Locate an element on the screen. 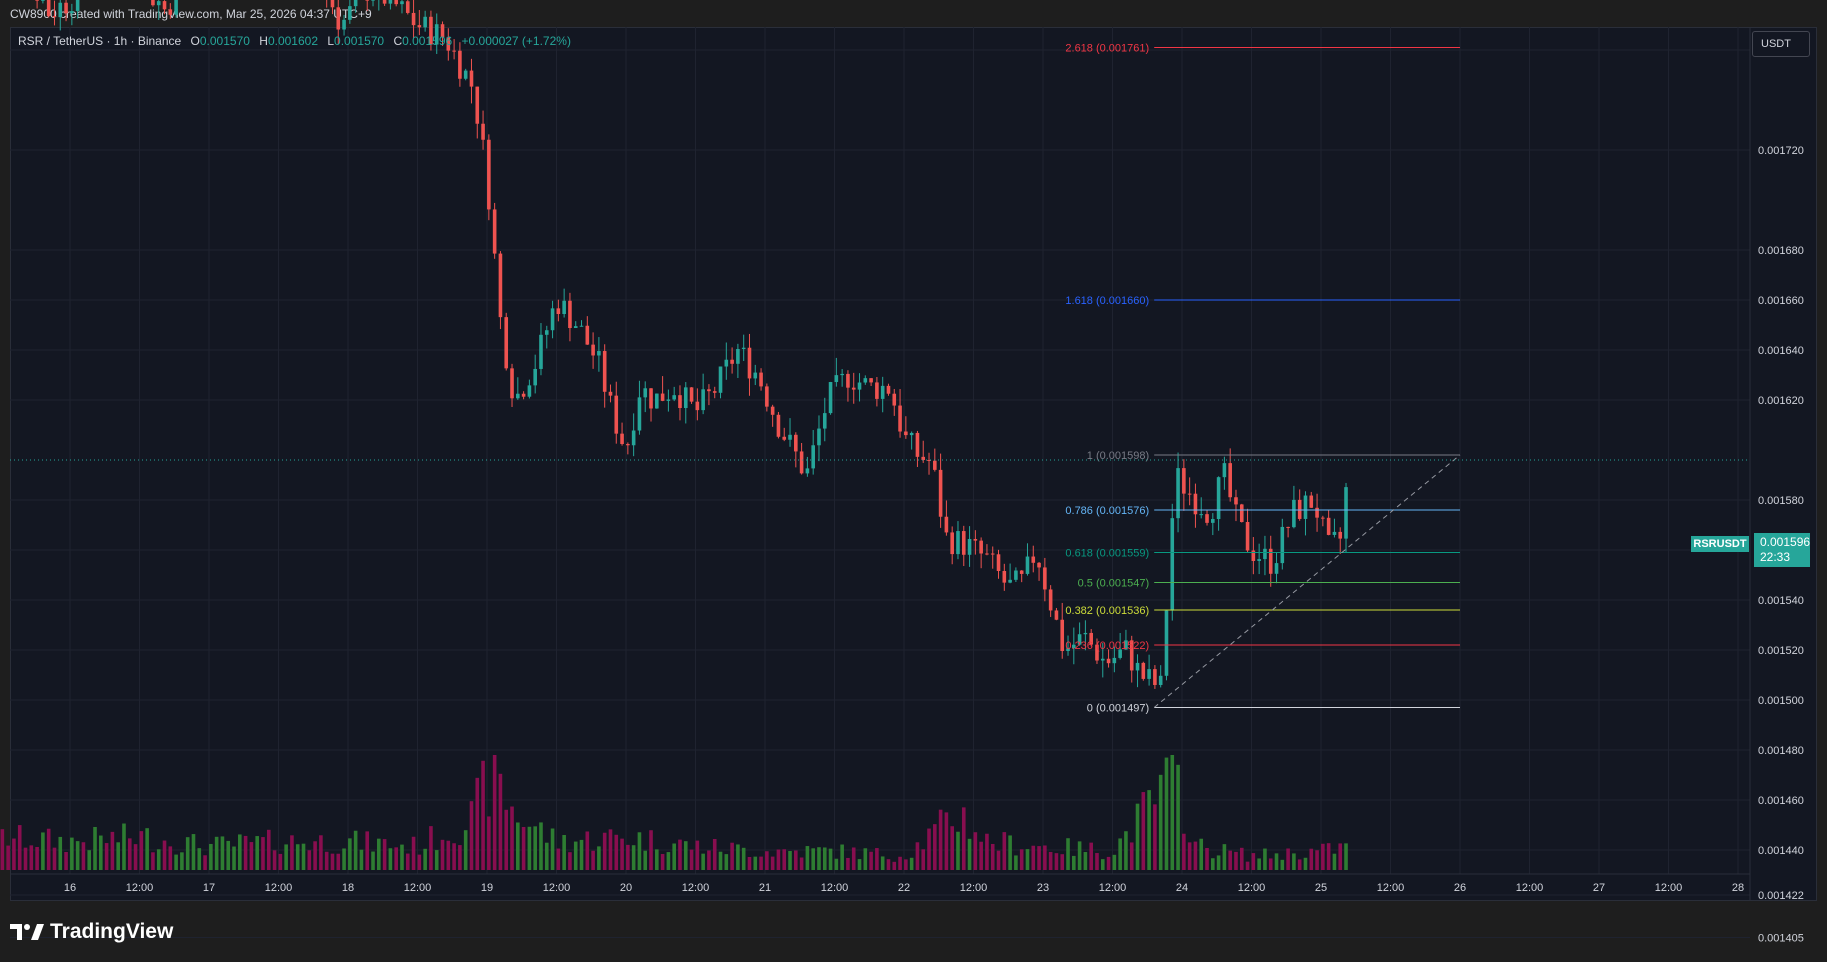 This screenshot has width=1827, height=962. brand-footer: TradingView is located at coordinates (91, 932).